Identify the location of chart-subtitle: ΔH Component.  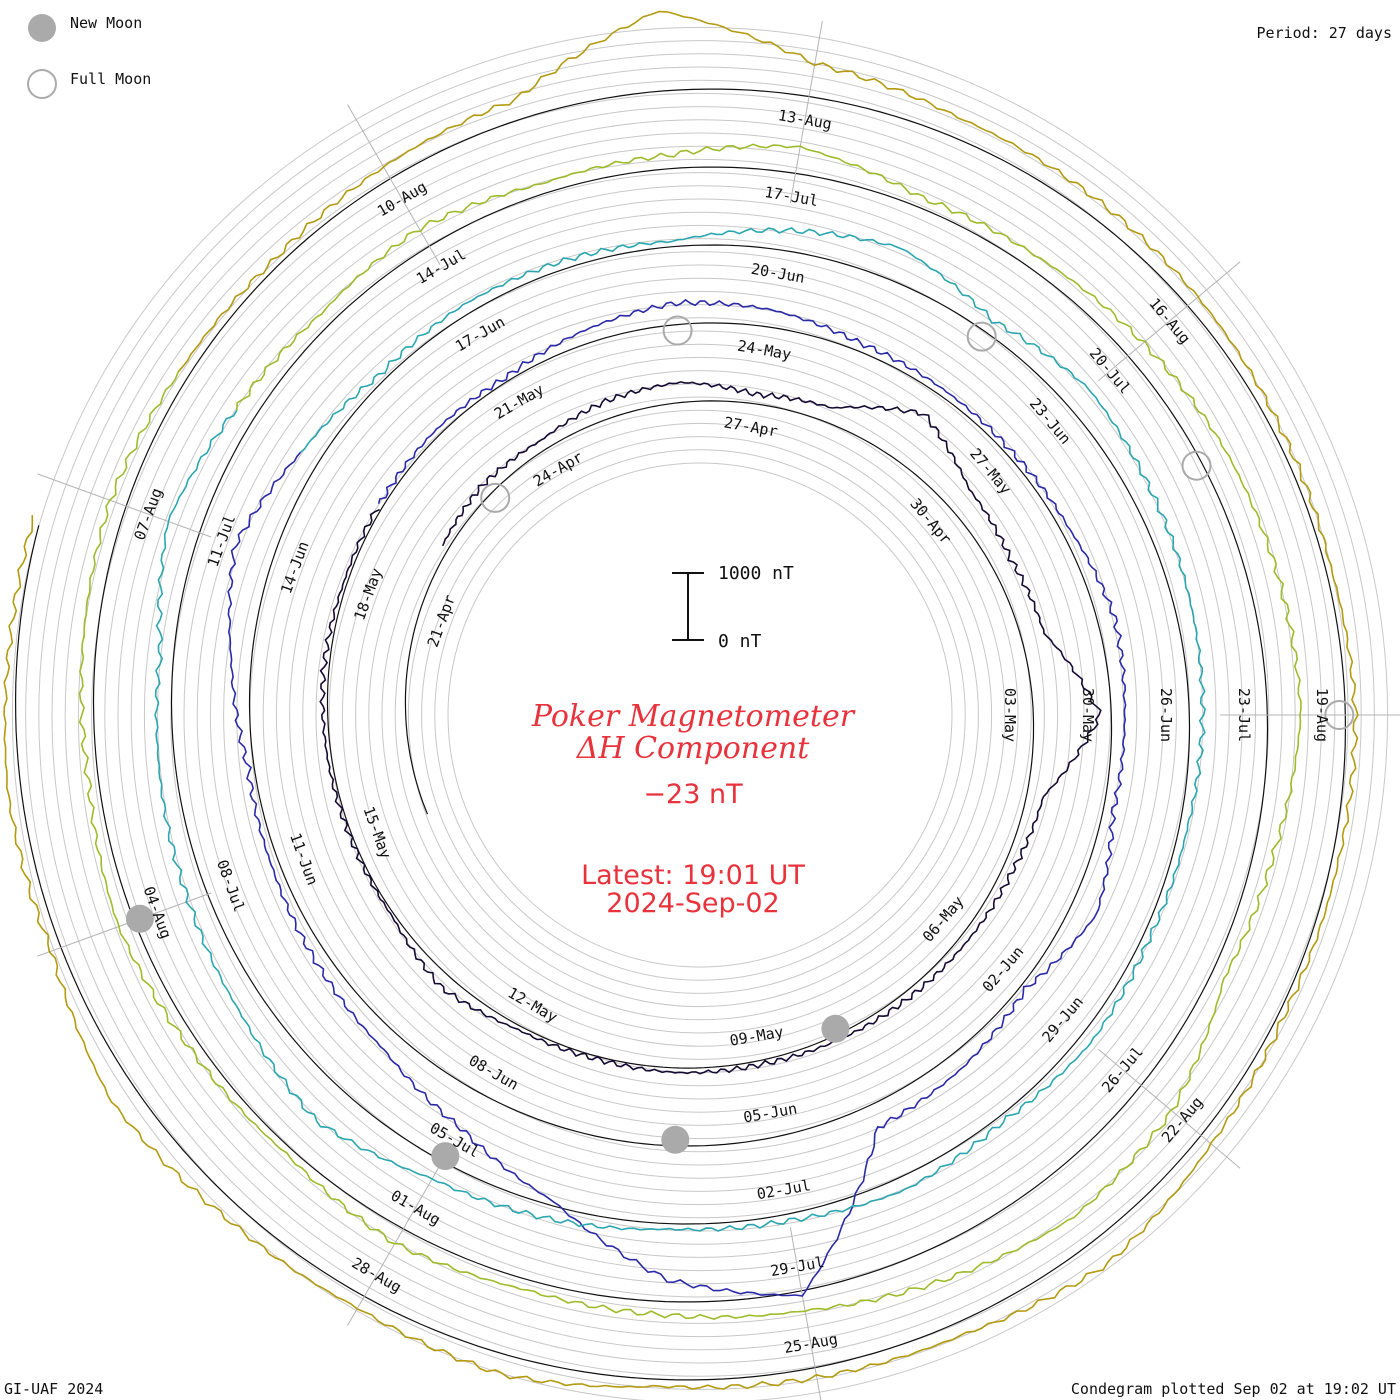
(693, 748).